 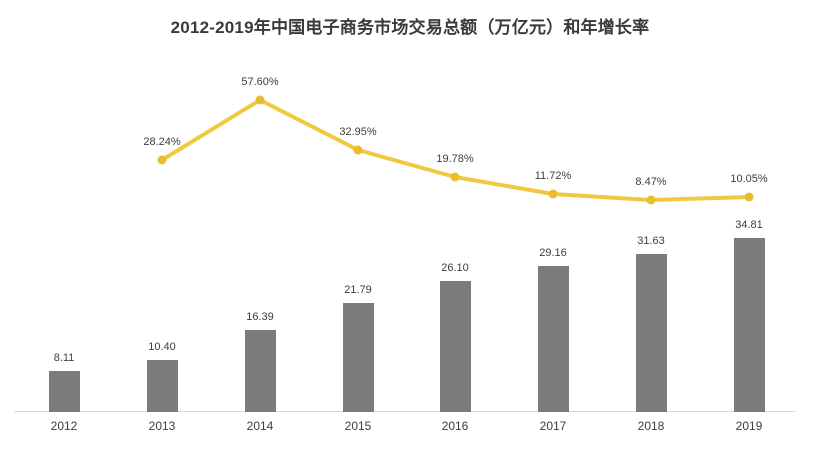 I want to click on bar-value-label-2016: 26.10, so click(x=455, y=268).